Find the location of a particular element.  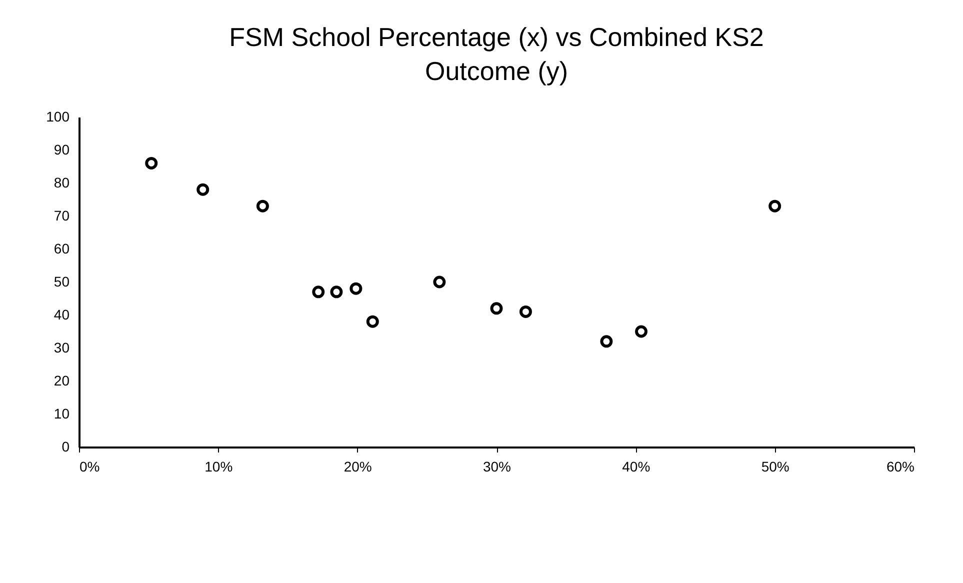

x-tick-label: 0% is located at coordinates (90, 466).